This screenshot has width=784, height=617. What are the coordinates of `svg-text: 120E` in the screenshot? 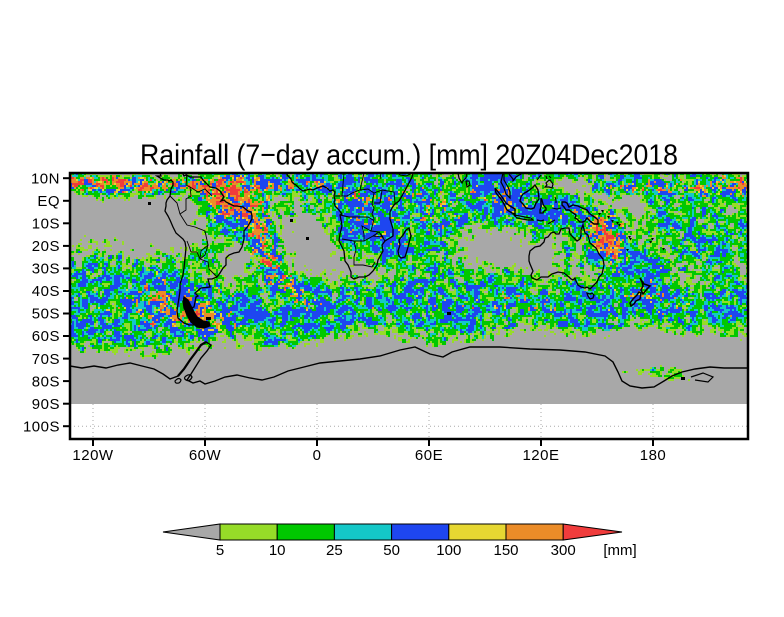 It's located at (540, 455).